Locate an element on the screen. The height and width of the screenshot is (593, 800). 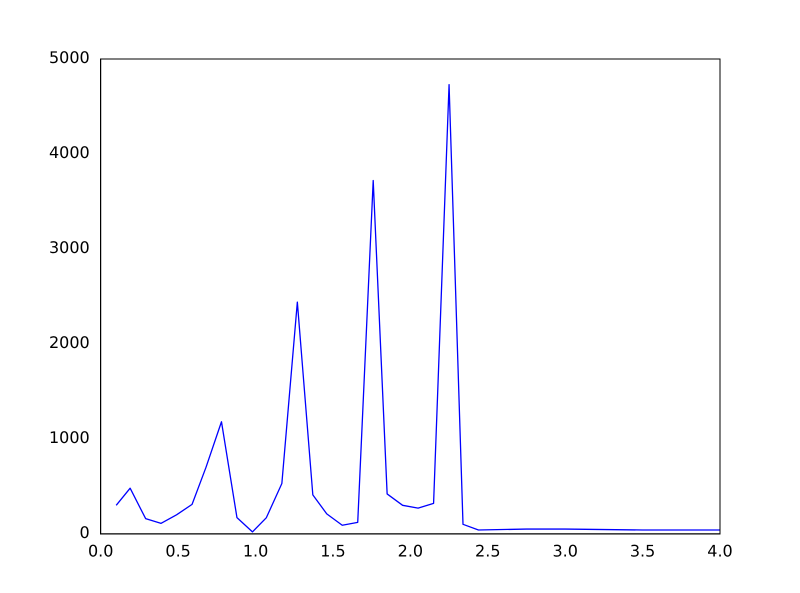
x-tick-label: 1.5 is located at coordinates (333, 551).